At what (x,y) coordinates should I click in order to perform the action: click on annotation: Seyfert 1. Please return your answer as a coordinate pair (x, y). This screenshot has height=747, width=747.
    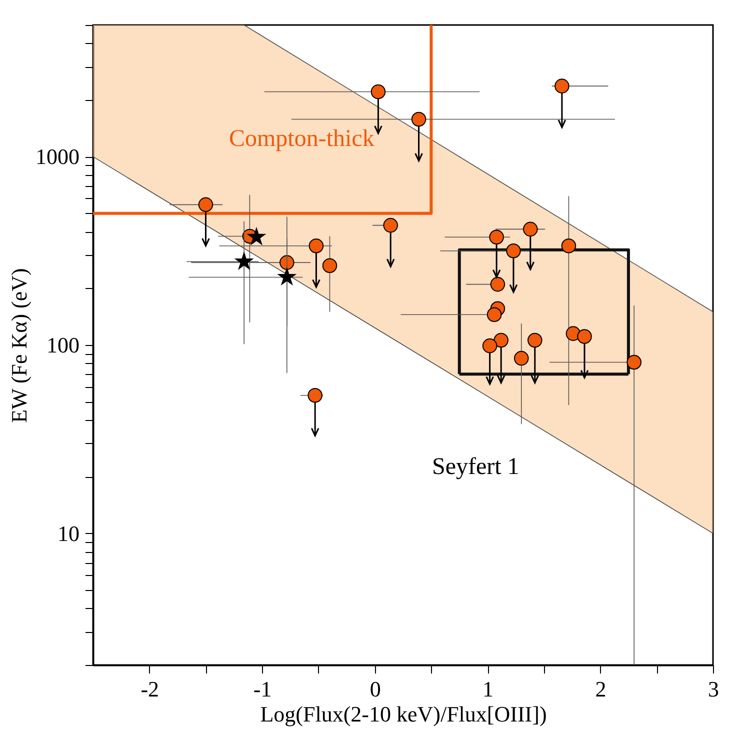
    Looking at the image, I should click on (476, 467).